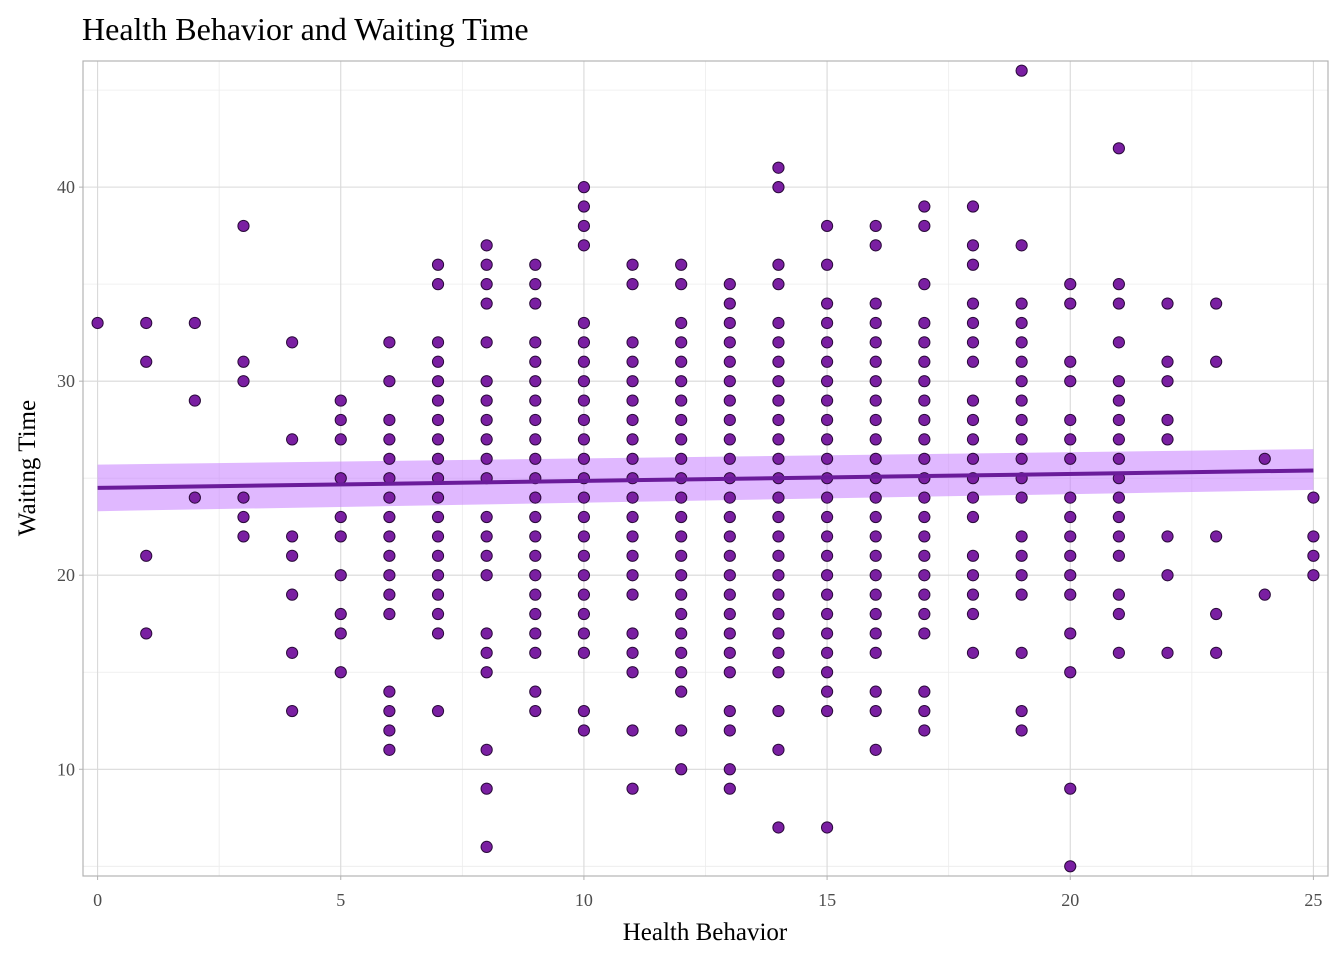 The width and height of the screenshot is (1344, 960). What do you see at coordinates (66, 187) in the screenshot?
I see `y-tick-label: 40` at bounding box center [66, 187].